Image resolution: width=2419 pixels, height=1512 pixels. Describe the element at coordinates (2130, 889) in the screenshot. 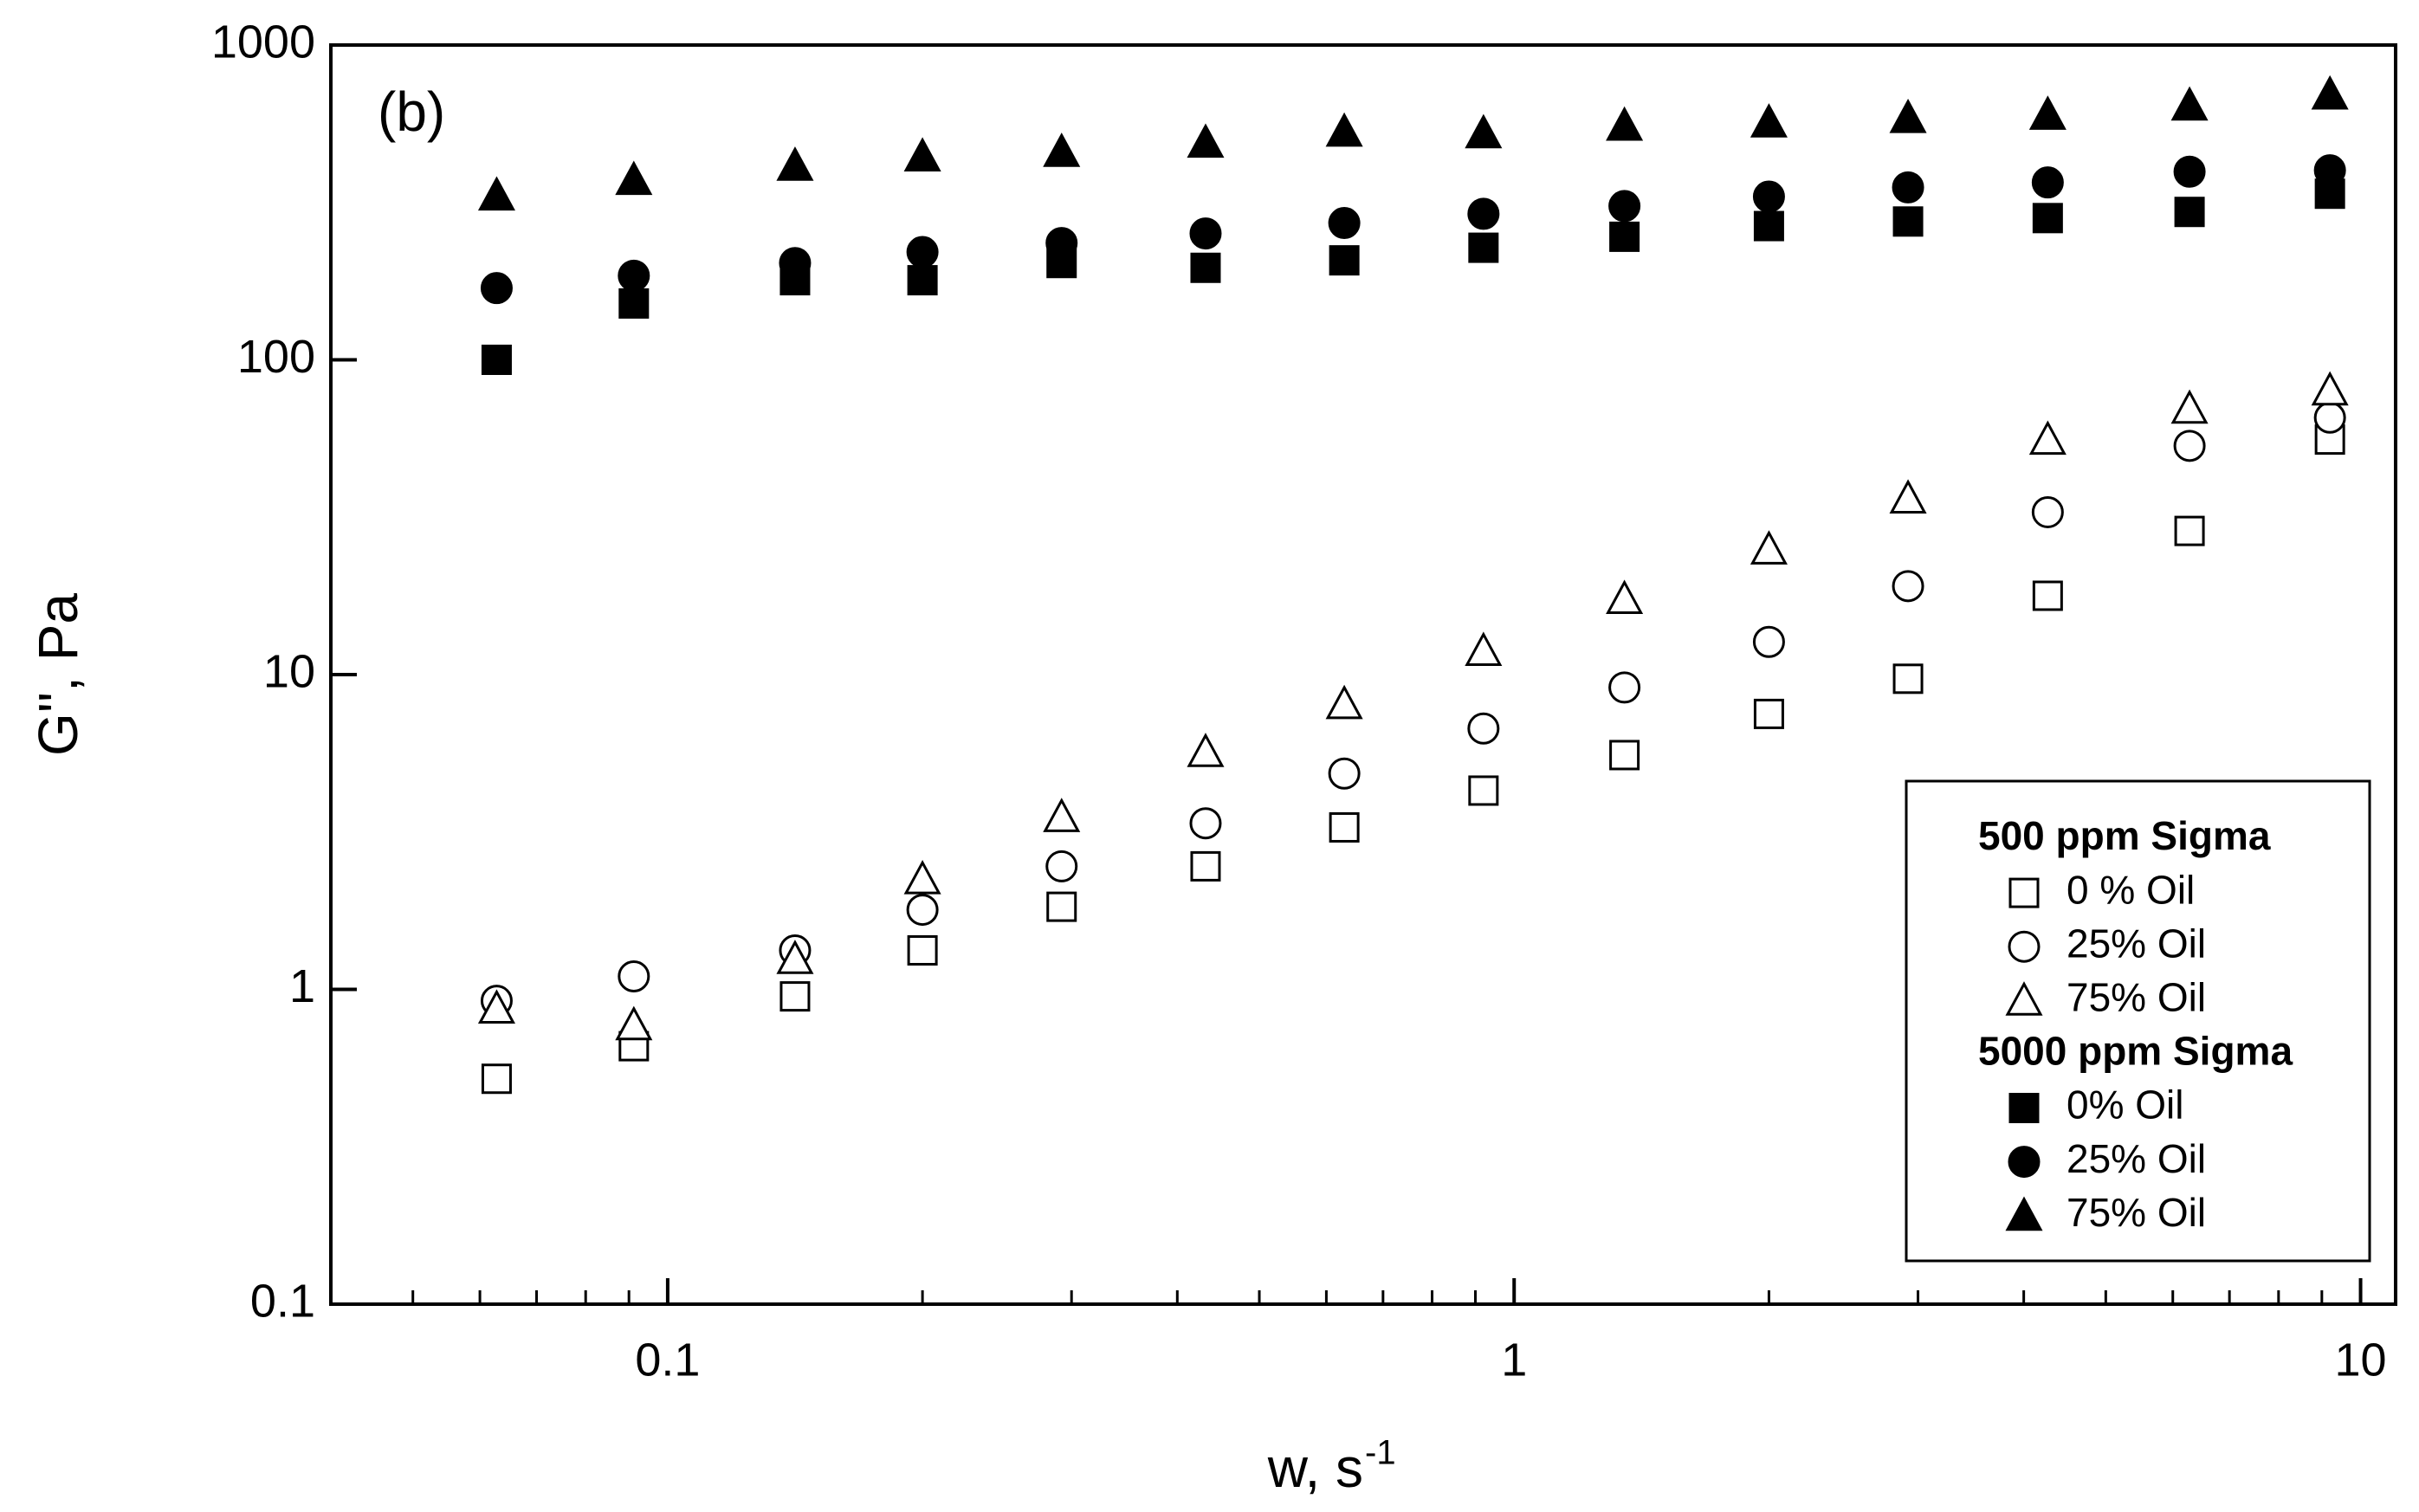

I see `legend-label: 0 % Oil` at that location.